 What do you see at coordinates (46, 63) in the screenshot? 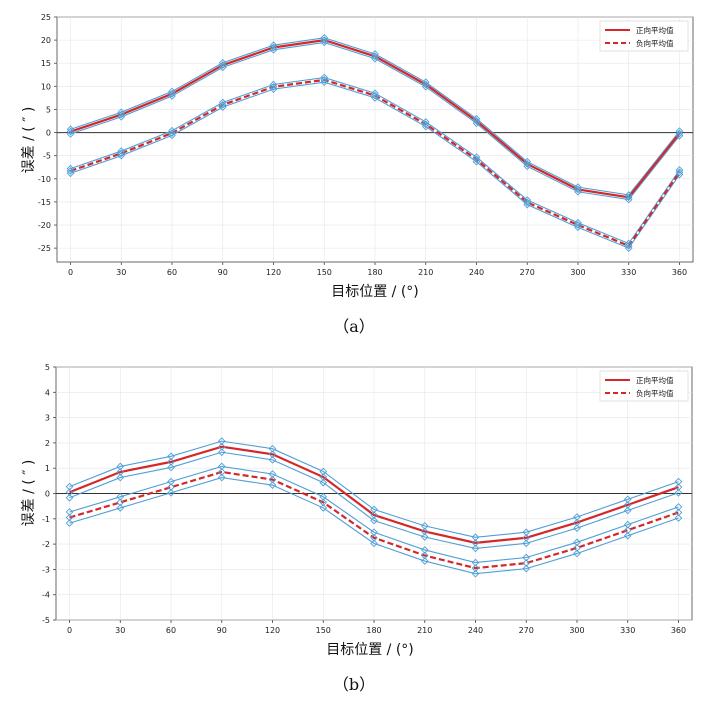
I see `chart-a-y-tick-label-8: 15` at bounding box center [46, 63].